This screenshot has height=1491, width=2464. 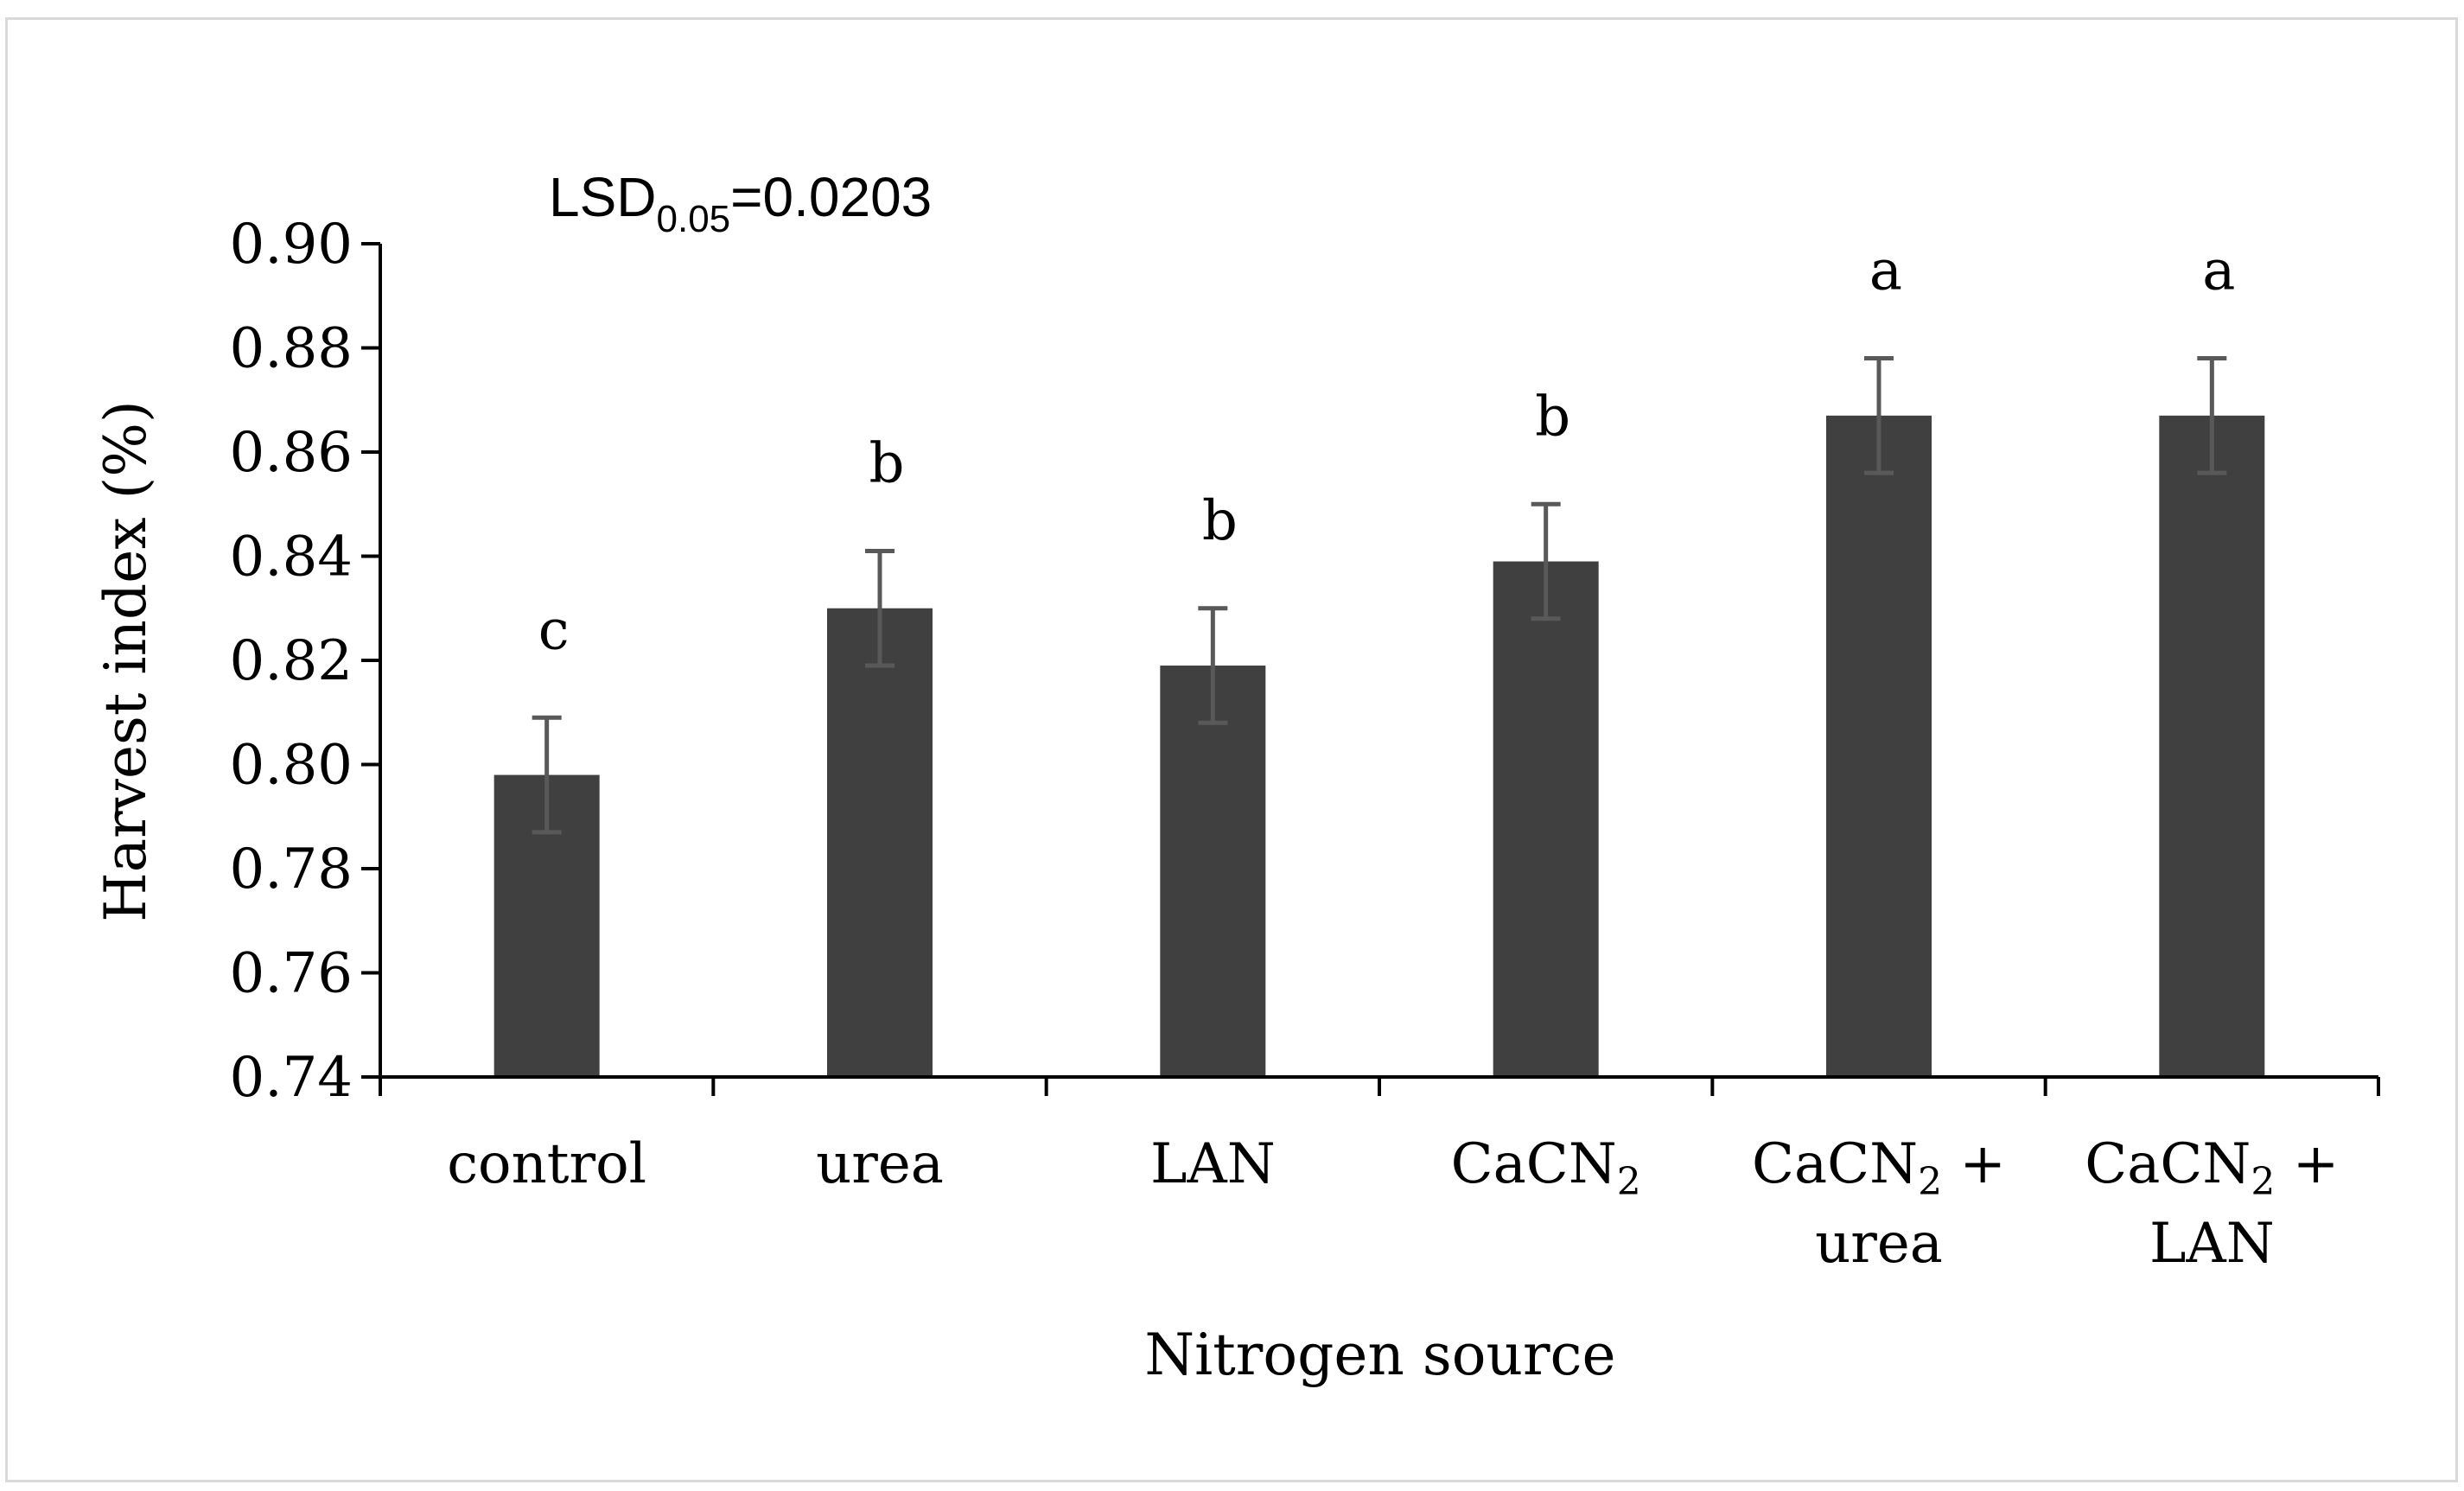 I want to click on x-tick-label-text: control, so click(x=546, y=1164).